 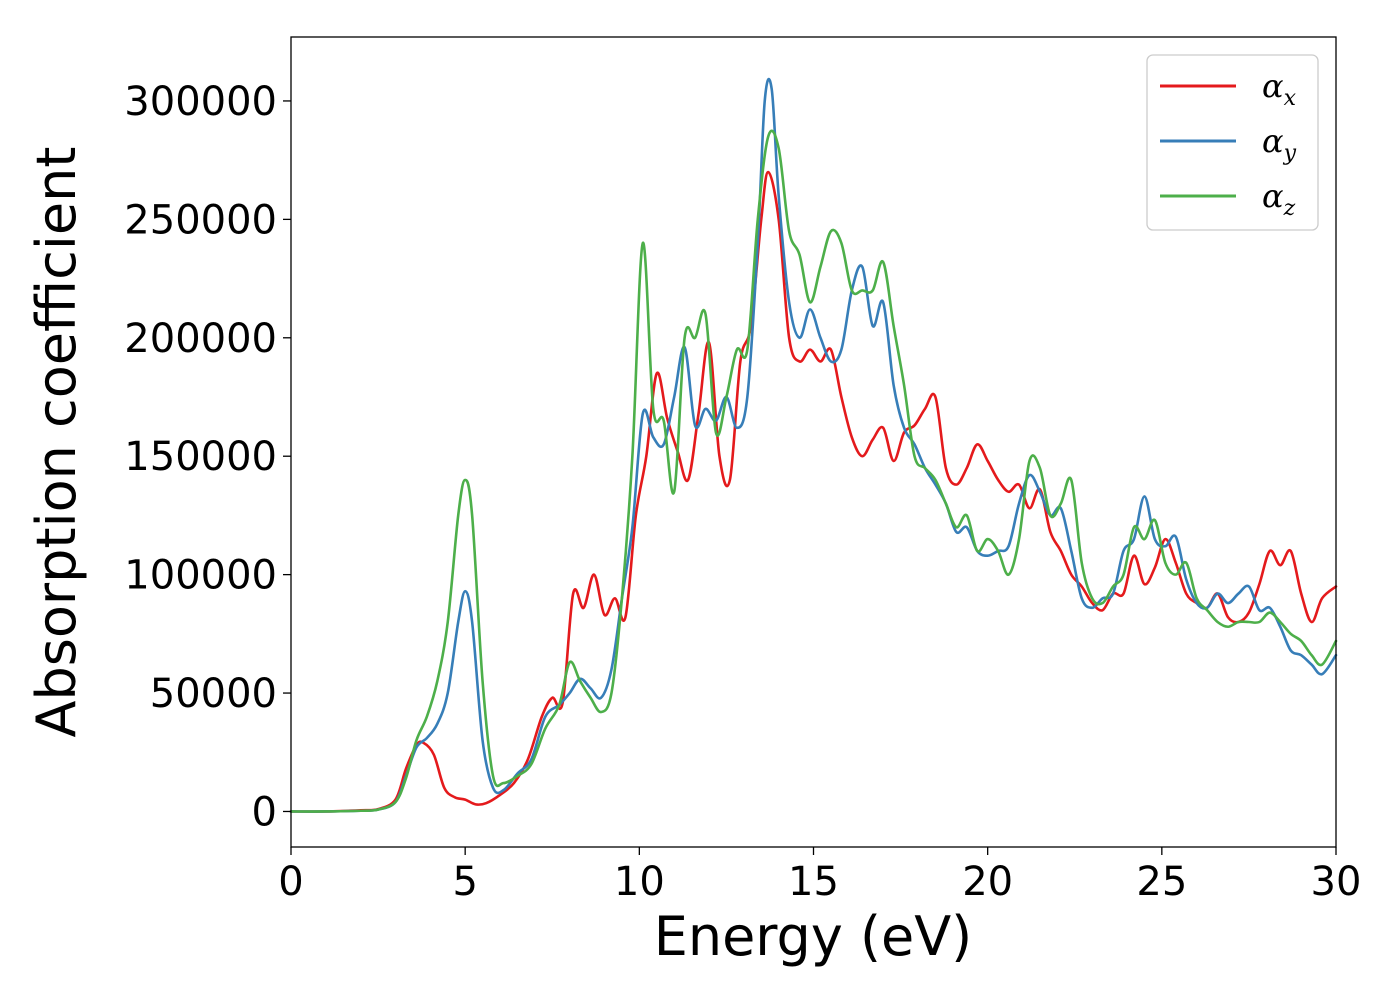 I want to click on y-tick-label: 50000, so click(x=213, y=694).